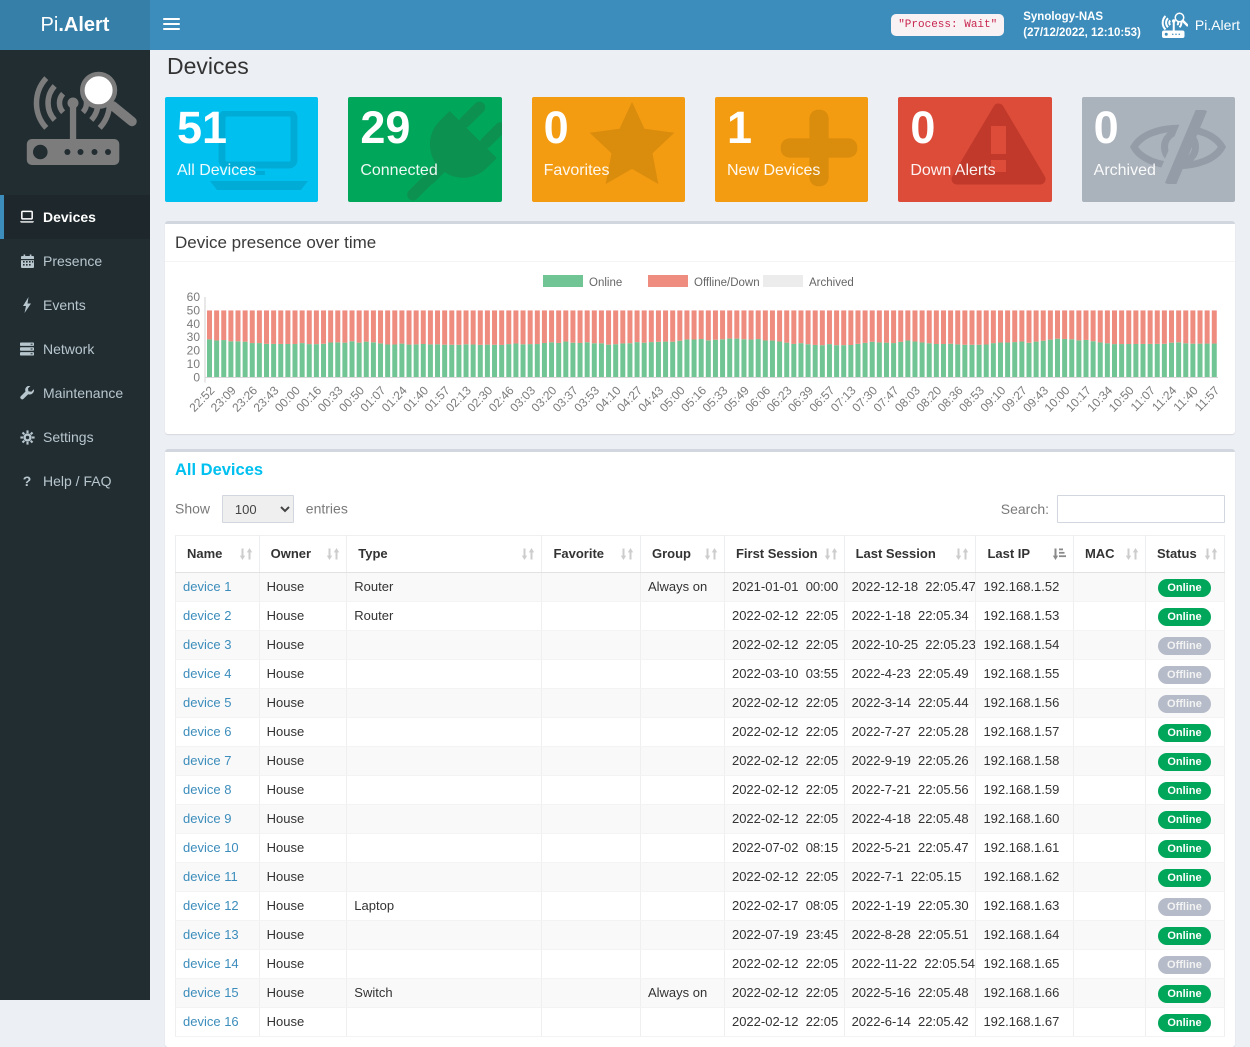 The height and width of the screenshot is (1047, 1250). What do you see at coordinates (727, 283) in the screenshot?
I see `svg-text: Offline/Down` at bounding box center [727, 283].